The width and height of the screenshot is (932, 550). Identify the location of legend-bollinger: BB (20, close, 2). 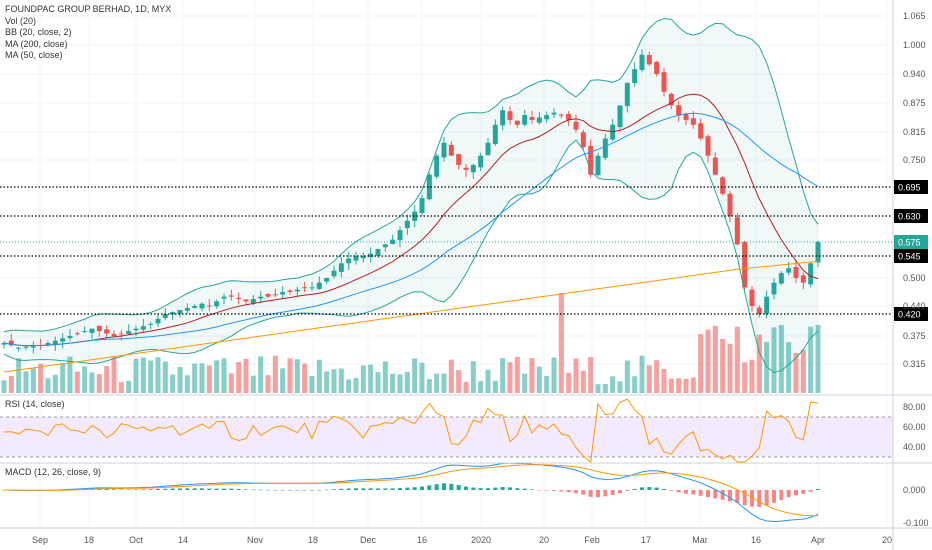
(38, 32).